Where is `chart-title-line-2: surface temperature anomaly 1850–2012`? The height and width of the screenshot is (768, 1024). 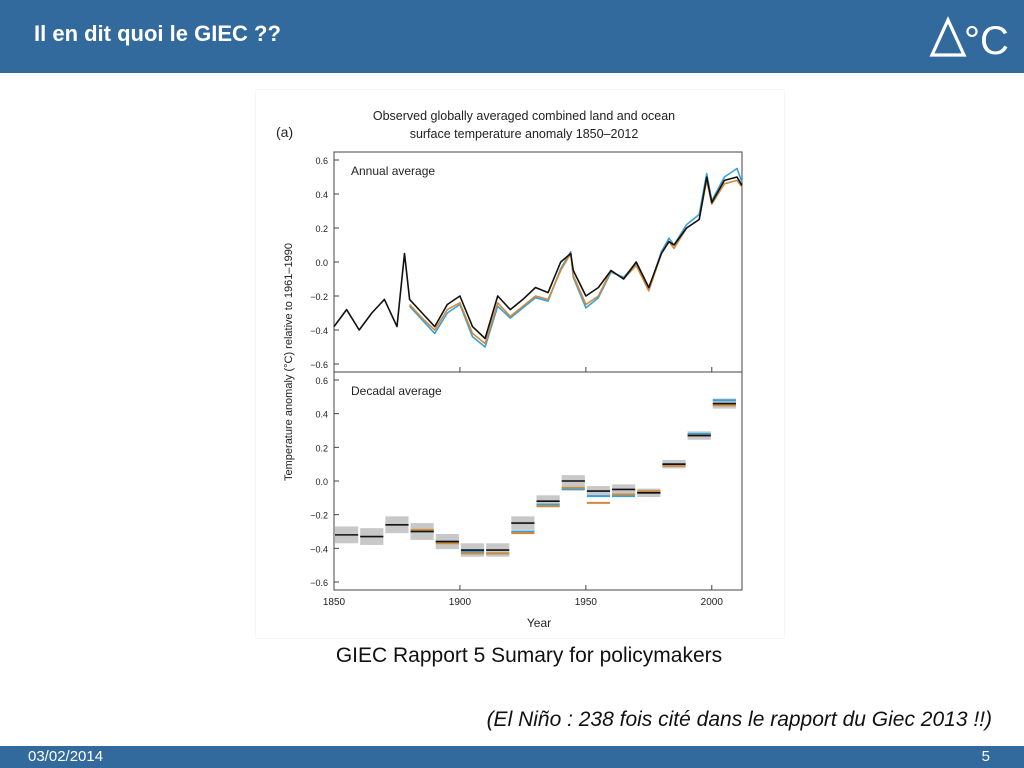 chart-title-line-2: surface temperature anomaly 1850–2012 is located at coordinates (524, 134).